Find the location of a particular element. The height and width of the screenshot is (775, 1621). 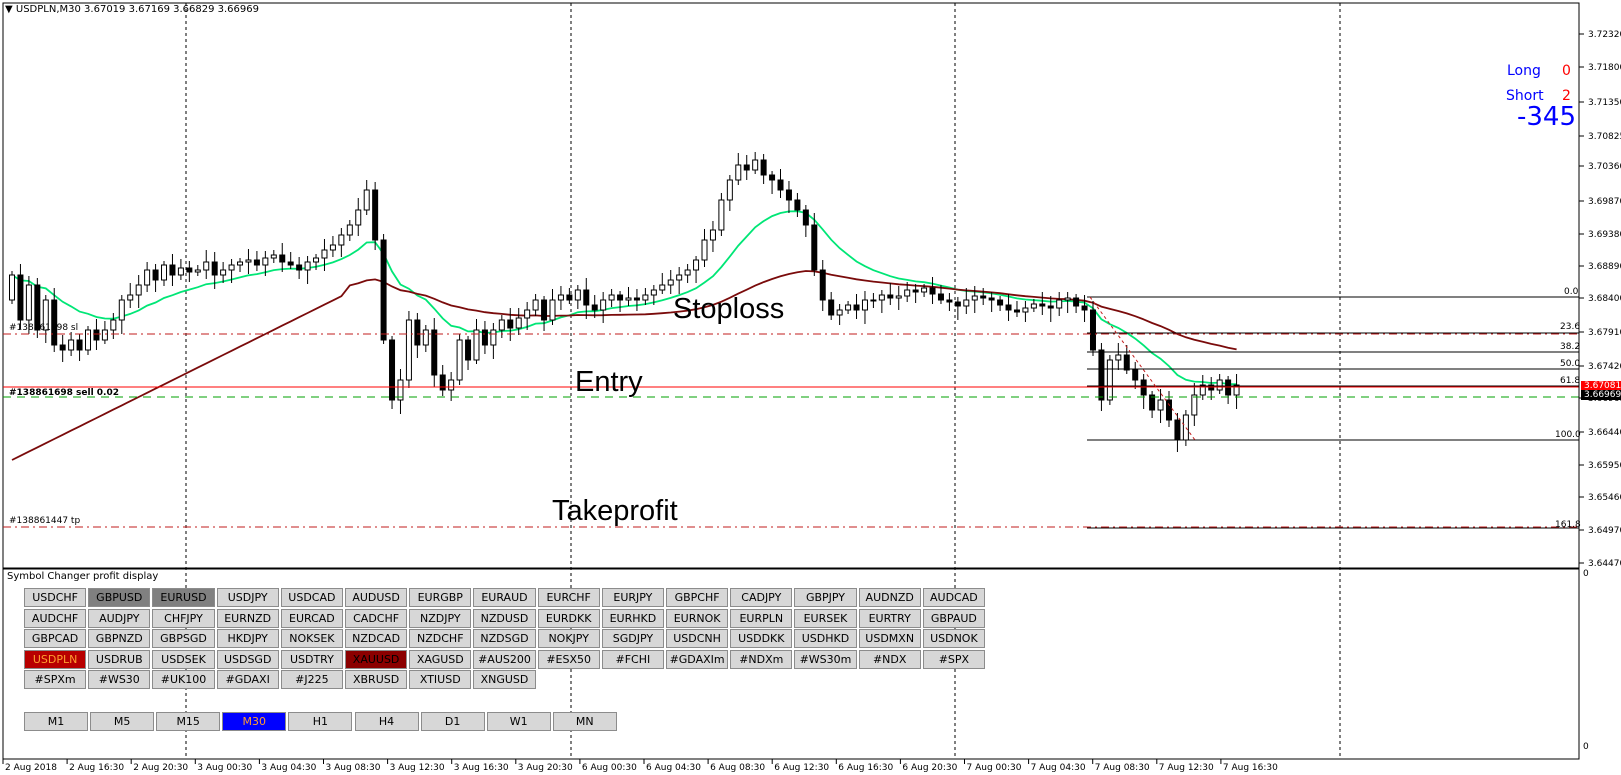

symbol-button-usdtry: USDTRY is located at coordinates (311, 659).